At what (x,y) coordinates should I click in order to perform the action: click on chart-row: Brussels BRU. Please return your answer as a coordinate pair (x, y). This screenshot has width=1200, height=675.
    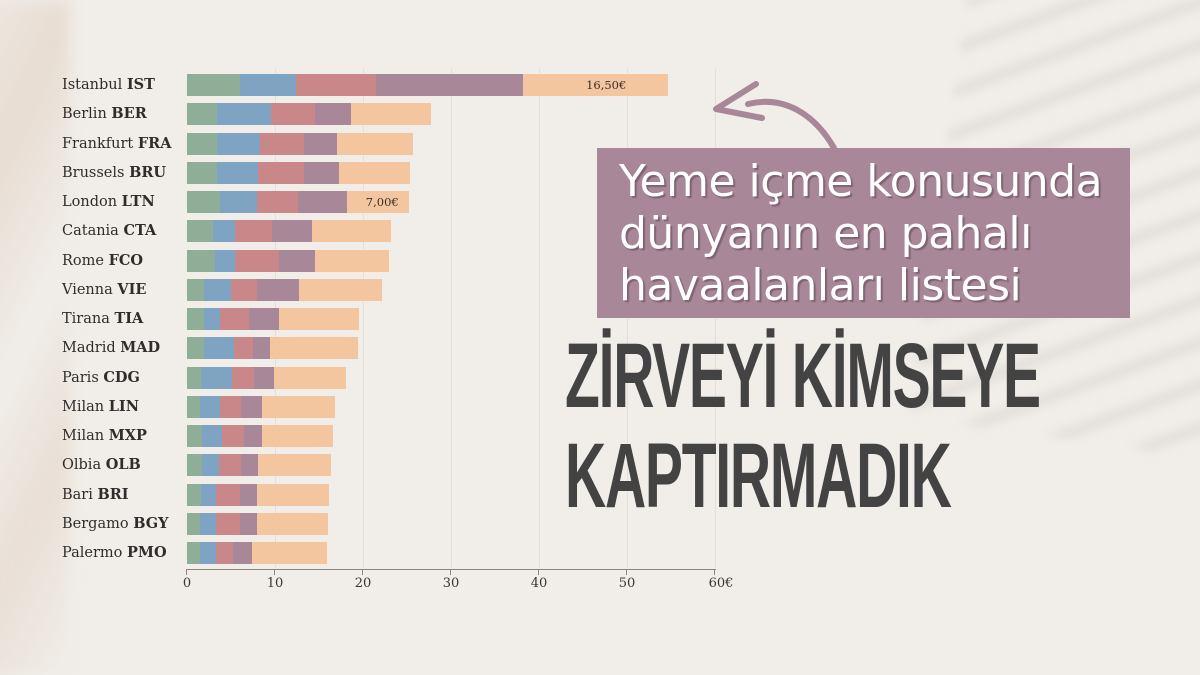
    Looking at the image, I should click on (370, 172).